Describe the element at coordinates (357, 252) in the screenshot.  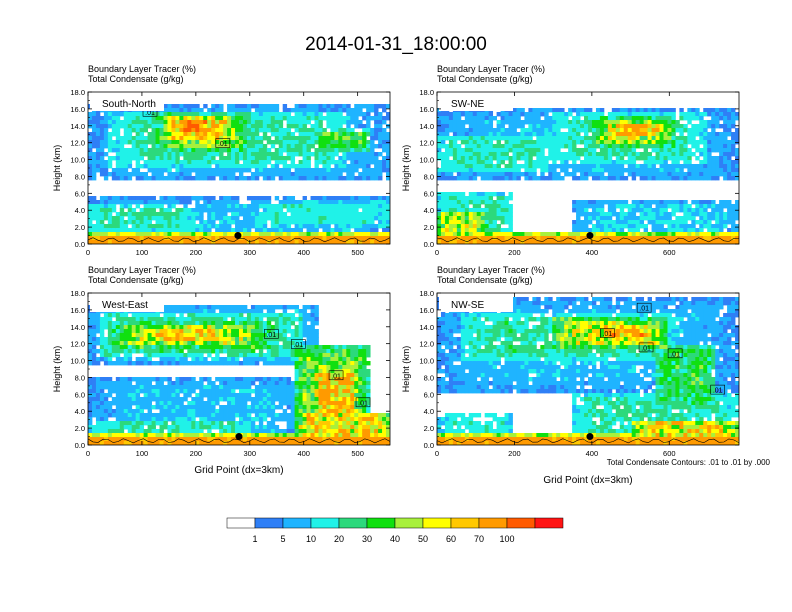
I see `x-tick-label: 500` at that location.